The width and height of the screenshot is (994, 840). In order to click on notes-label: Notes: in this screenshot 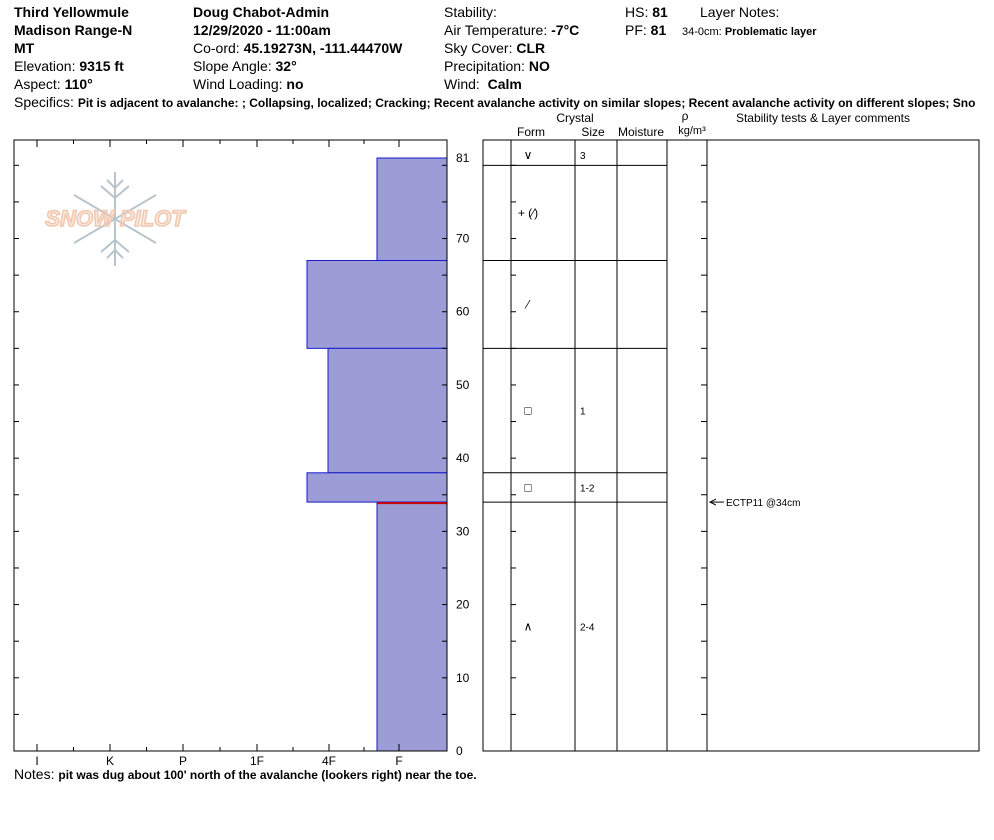, I will do `click(34, 774)`.